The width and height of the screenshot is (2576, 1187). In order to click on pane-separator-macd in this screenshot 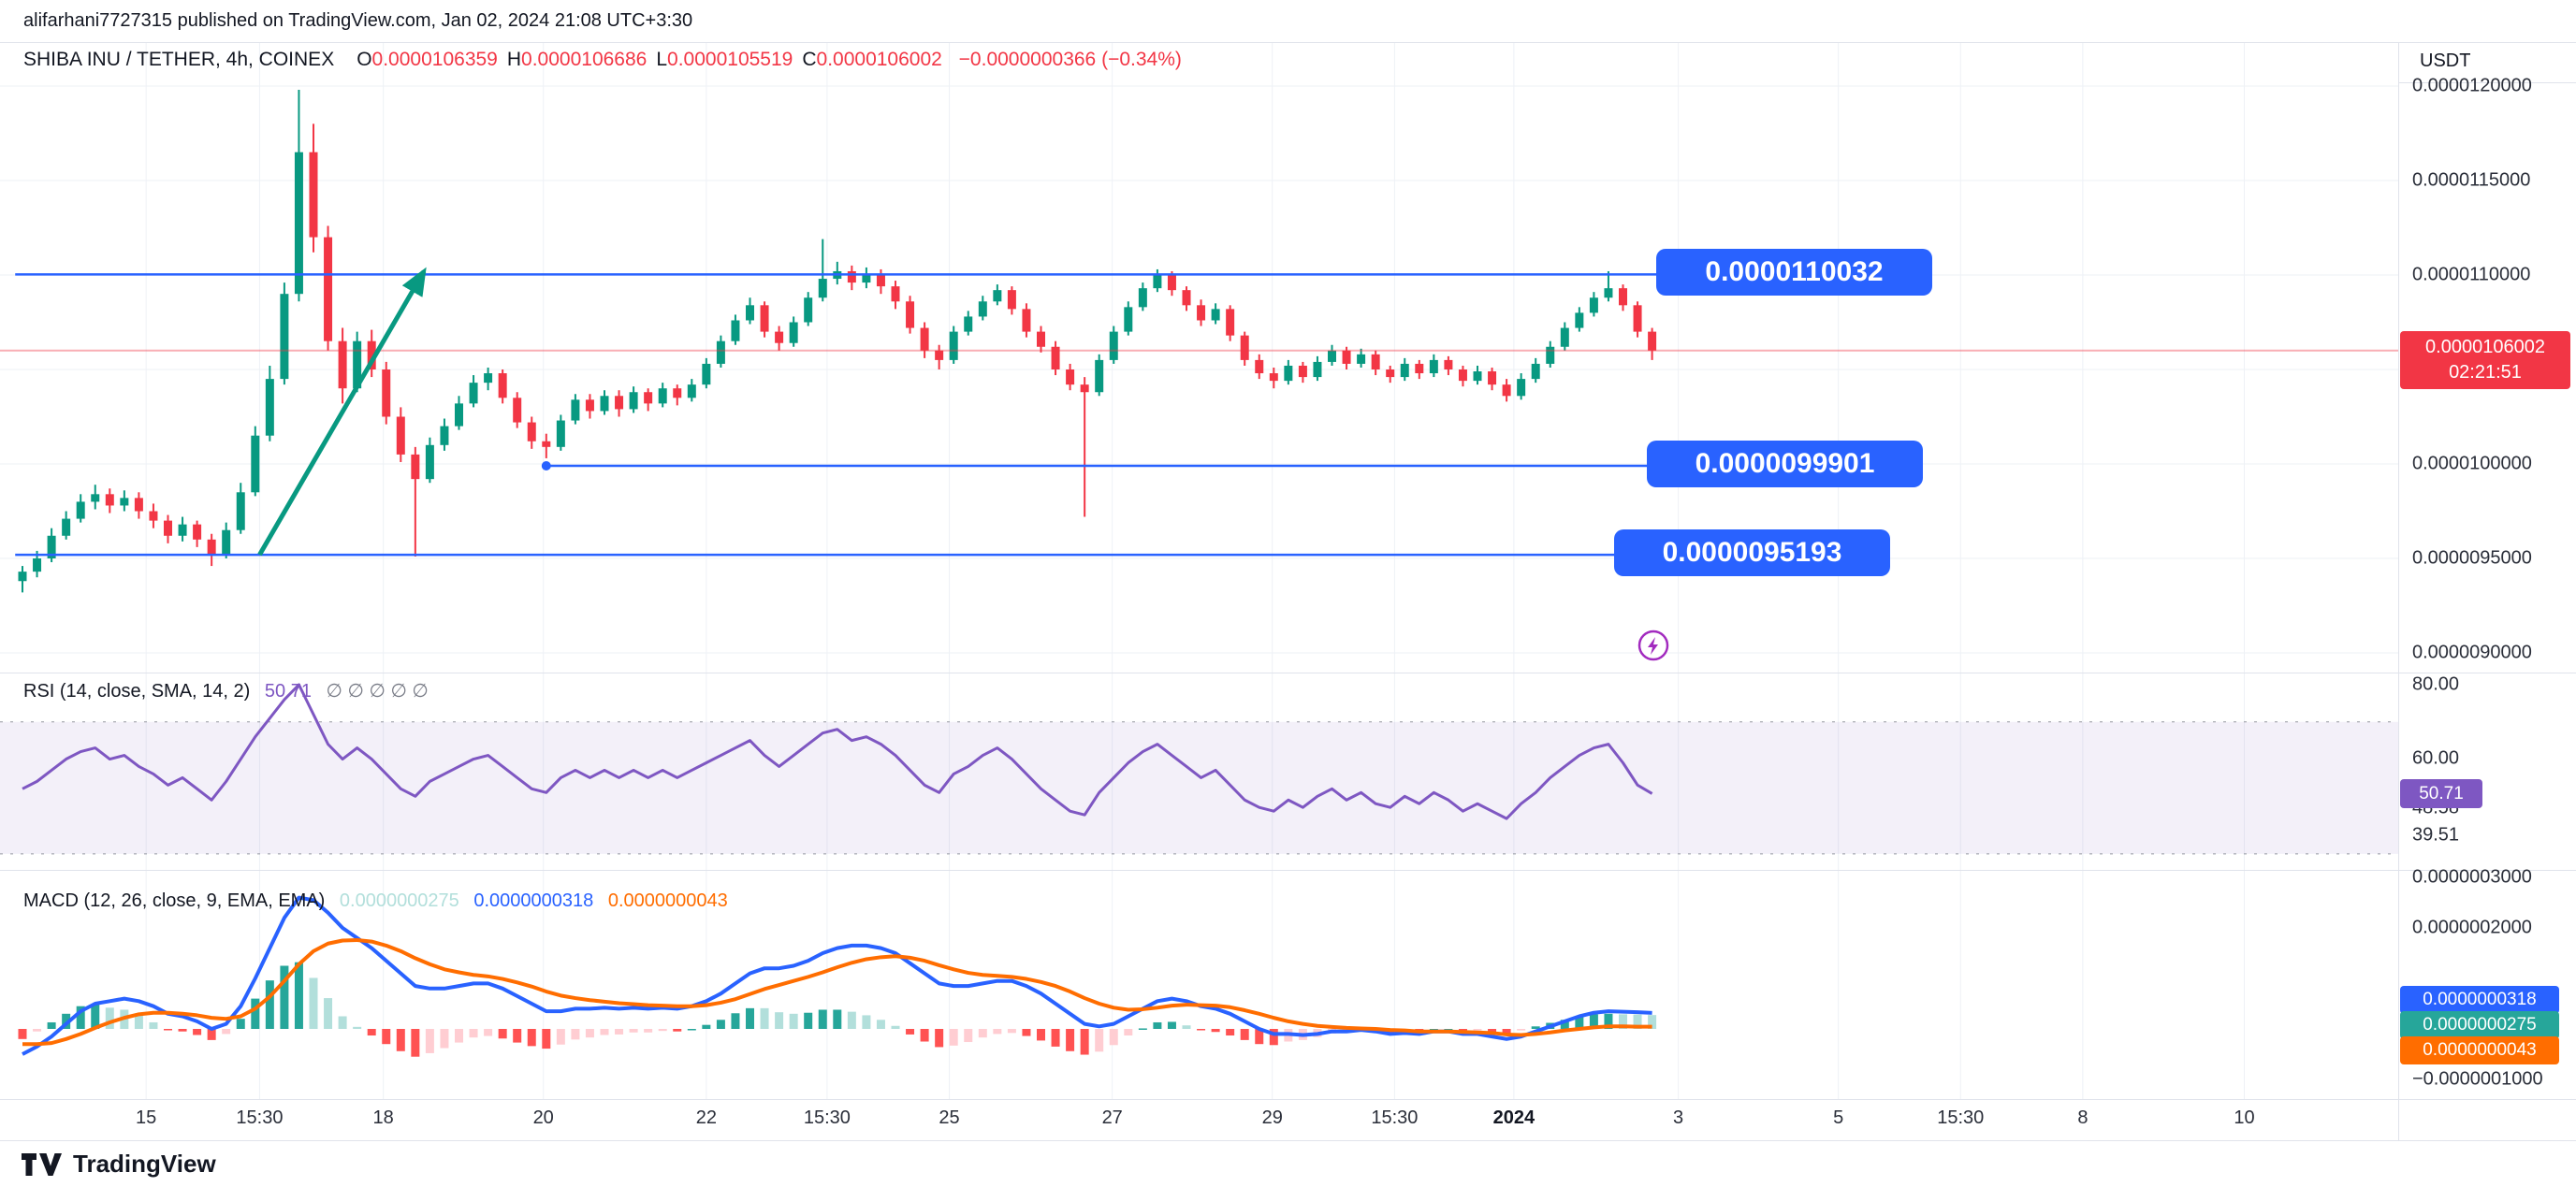, I will do `click(1288, 871)`.